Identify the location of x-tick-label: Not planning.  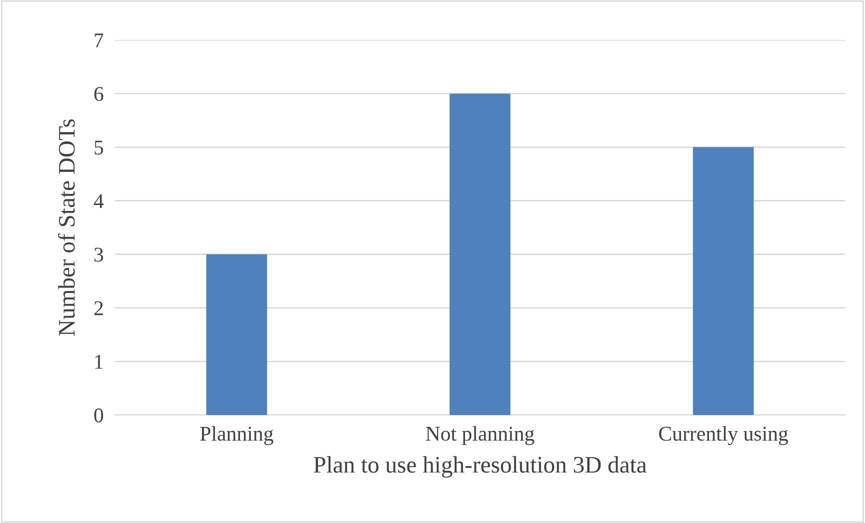
(480, 436).